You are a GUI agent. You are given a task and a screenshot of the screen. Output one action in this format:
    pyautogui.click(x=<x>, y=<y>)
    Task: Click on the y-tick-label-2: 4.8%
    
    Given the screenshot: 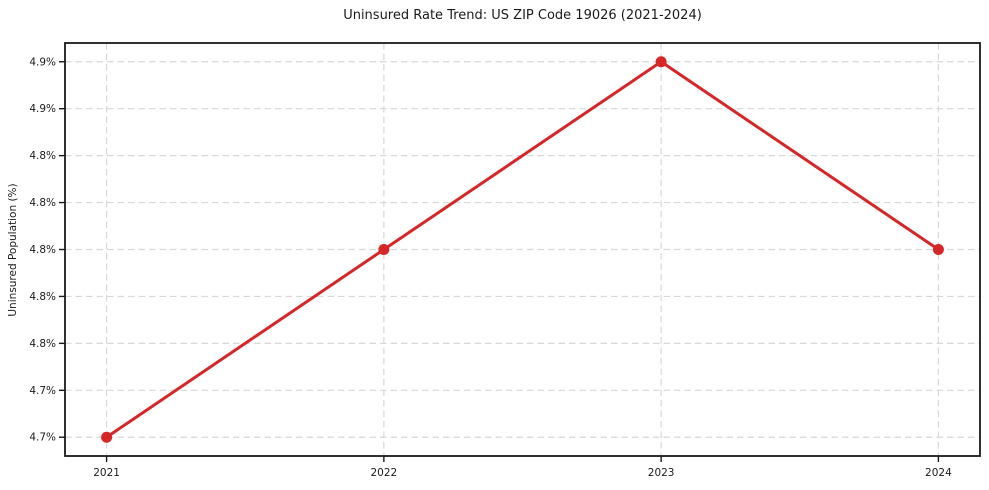 What is the action you would take?
    pyautogui.click(x=42, y=344)
    